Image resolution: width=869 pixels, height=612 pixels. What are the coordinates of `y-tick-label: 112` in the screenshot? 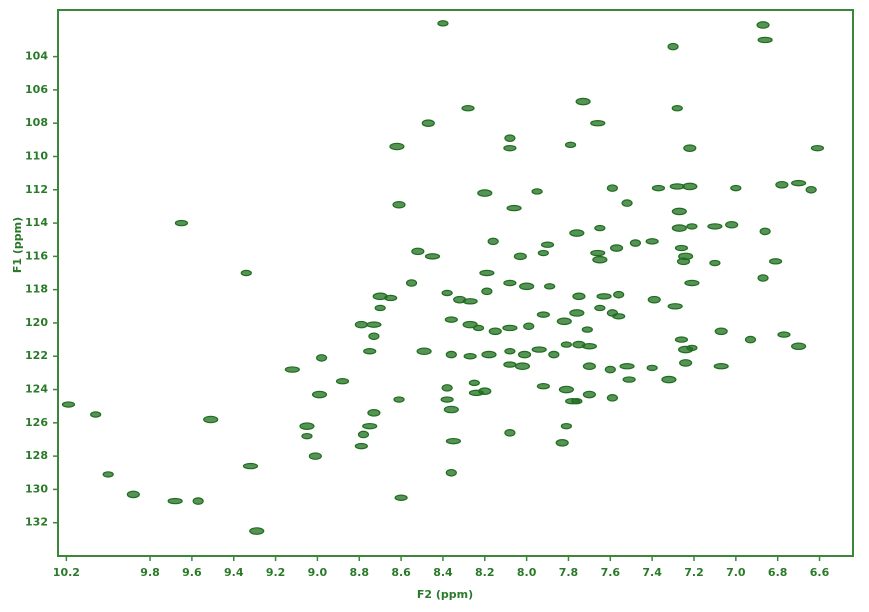 It's located at (36, 189).